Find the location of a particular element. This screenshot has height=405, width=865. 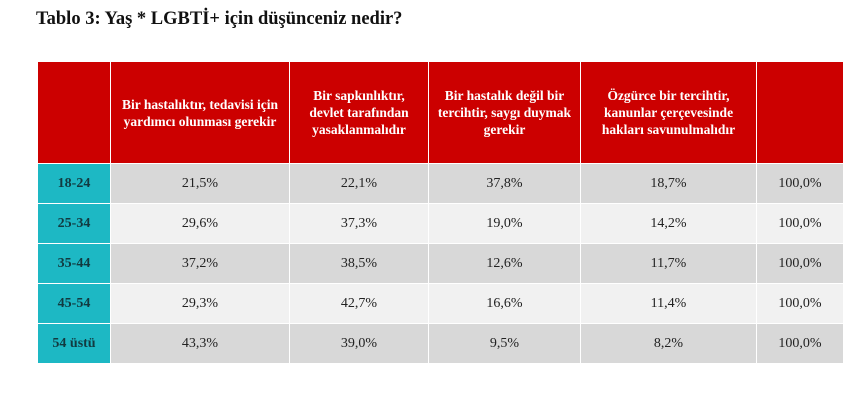

value-cell: 18,7% is located at coordinates (668, 183).